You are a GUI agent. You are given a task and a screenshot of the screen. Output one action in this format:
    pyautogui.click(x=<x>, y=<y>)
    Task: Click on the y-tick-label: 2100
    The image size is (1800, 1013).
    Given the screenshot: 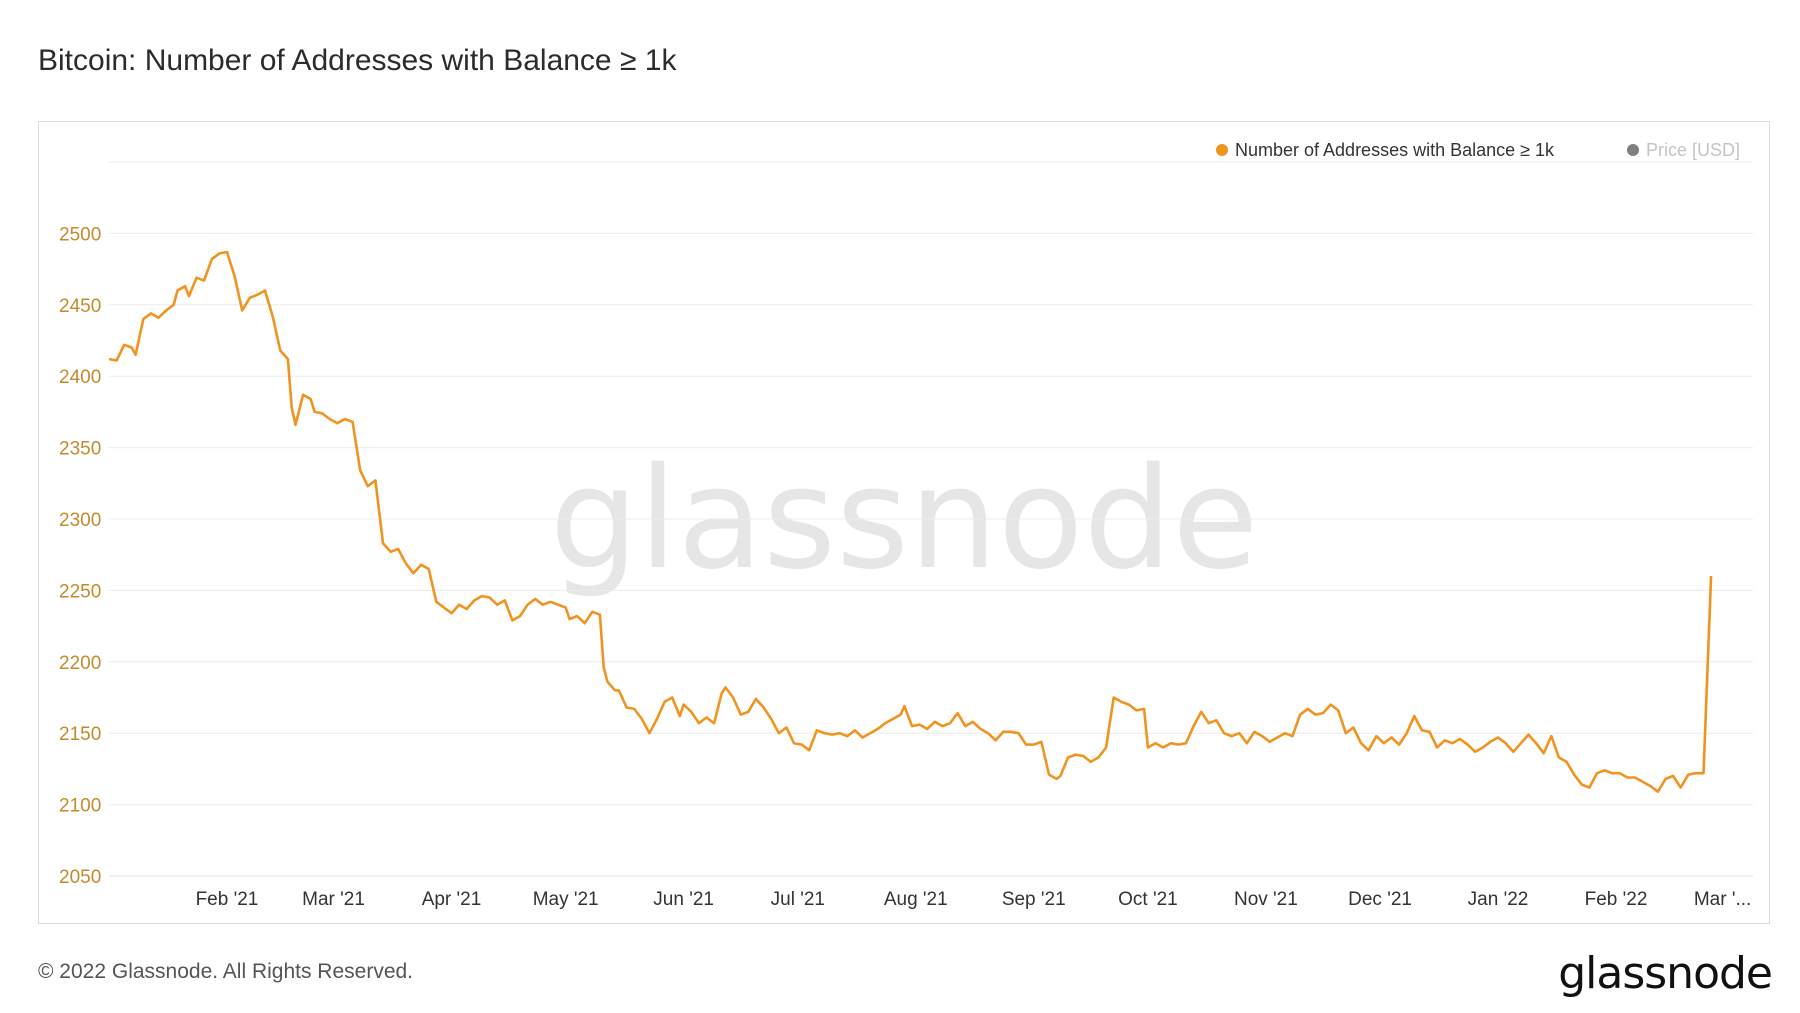 What is the action you would take?
    pyautogui.click(x=80, y=806)
    